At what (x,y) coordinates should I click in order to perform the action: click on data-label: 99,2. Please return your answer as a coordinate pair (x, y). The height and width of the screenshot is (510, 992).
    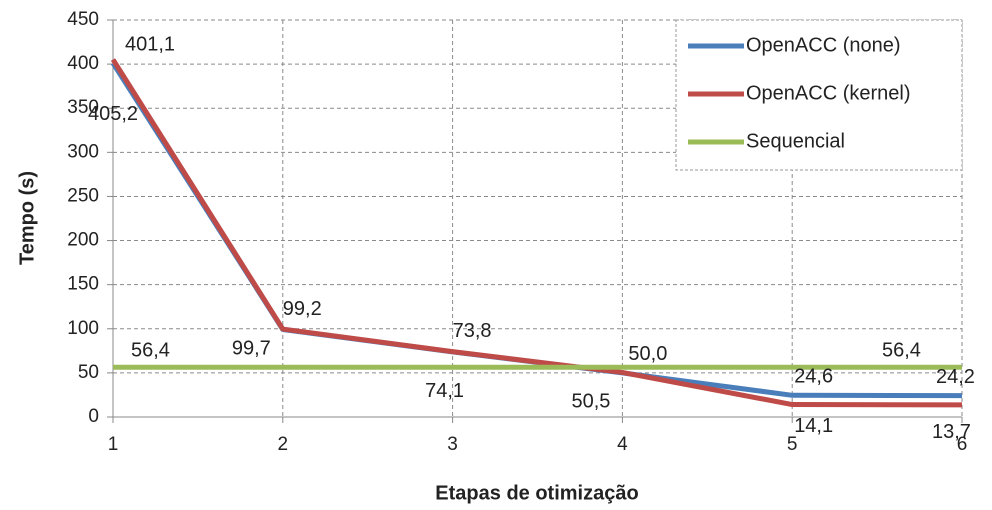
    Looking at the image, I should click on (302, 309).